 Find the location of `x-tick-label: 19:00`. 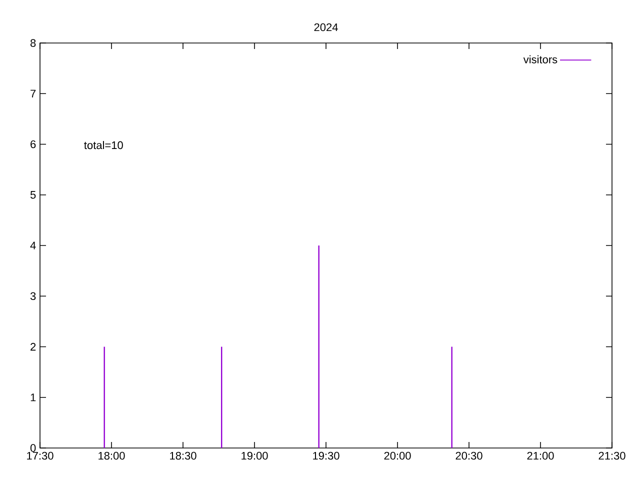

x-tick-label: 19:00 is located at coordinates (255, 456).